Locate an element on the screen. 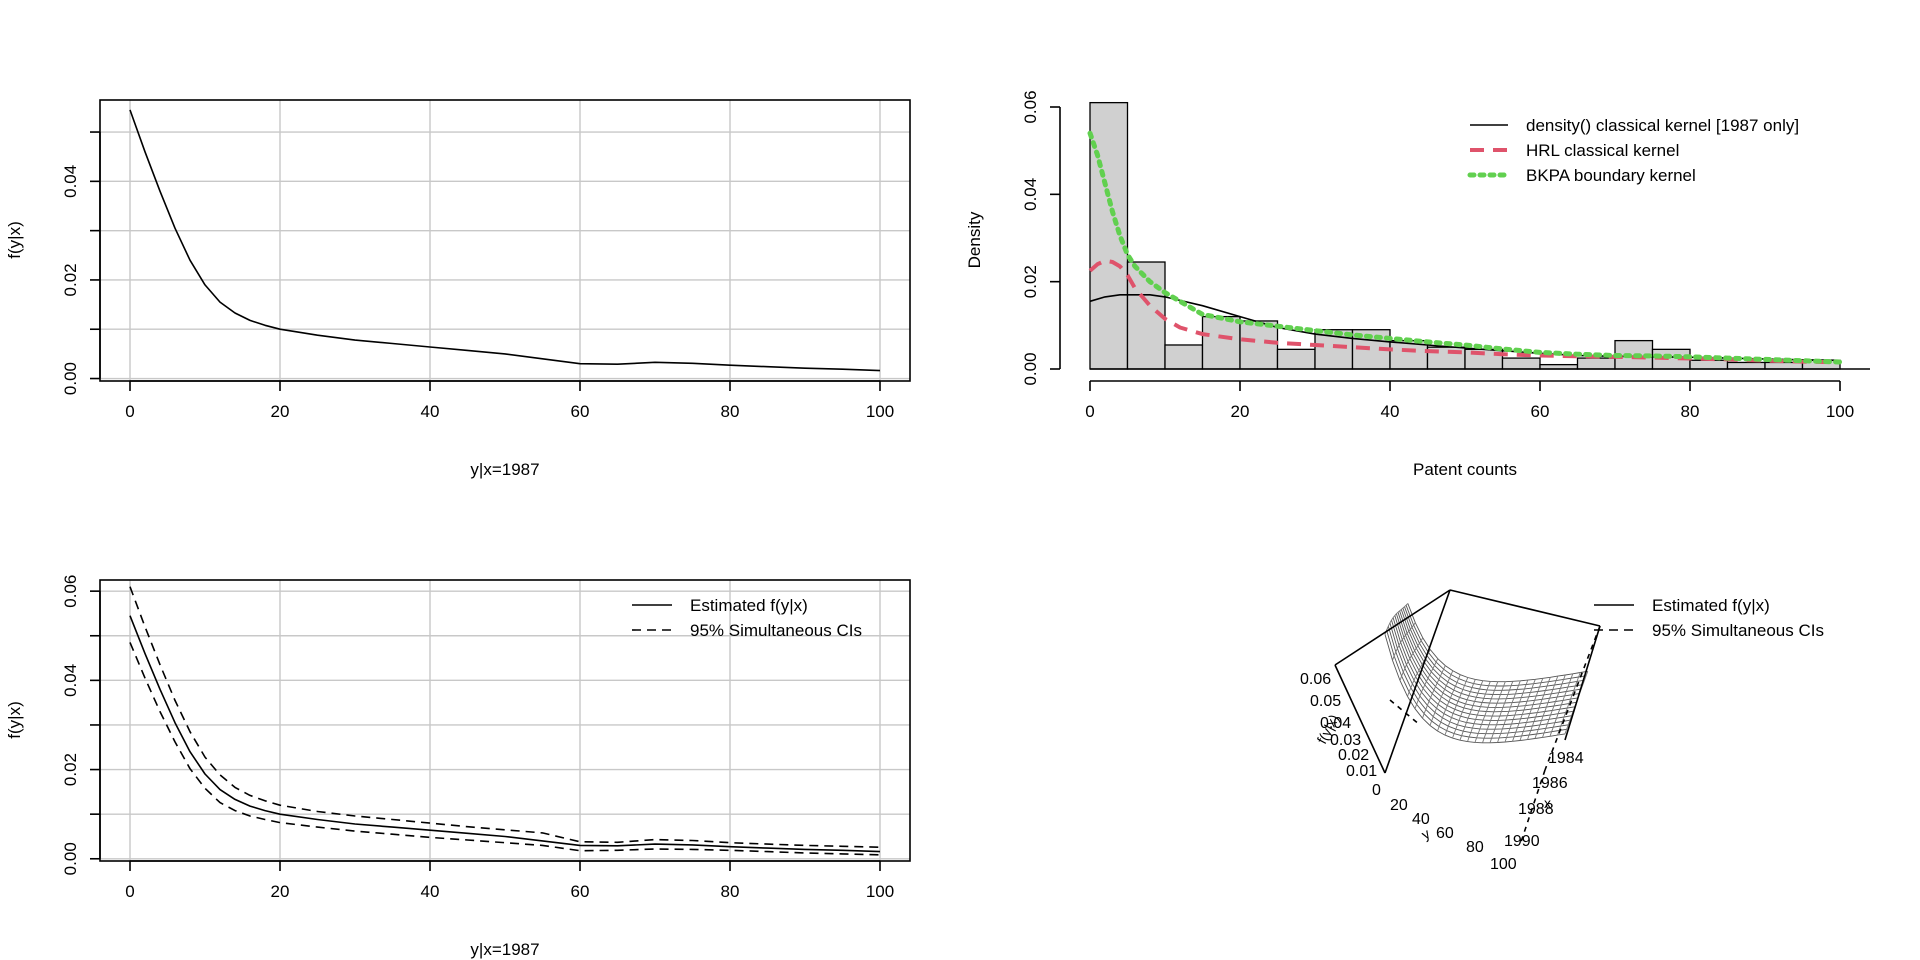 This screenshot has height=960, width=1920. panel-2-axes: 0 20 40 60 80 100 0.00 0.02 0.04 0.06 is located at coordinates (1437, 255).